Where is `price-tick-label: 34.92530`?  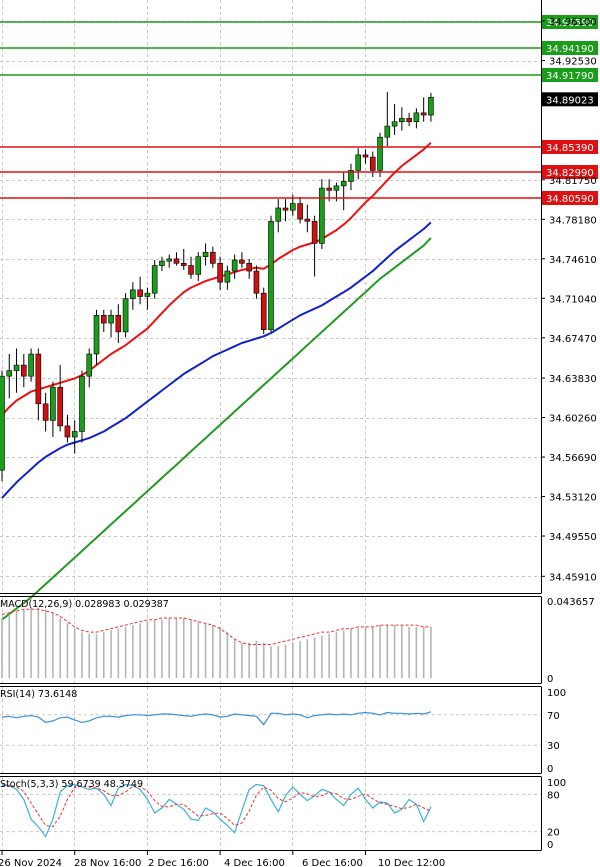 price-tick-label: 34.92530 is located at coordinates (573, 62).